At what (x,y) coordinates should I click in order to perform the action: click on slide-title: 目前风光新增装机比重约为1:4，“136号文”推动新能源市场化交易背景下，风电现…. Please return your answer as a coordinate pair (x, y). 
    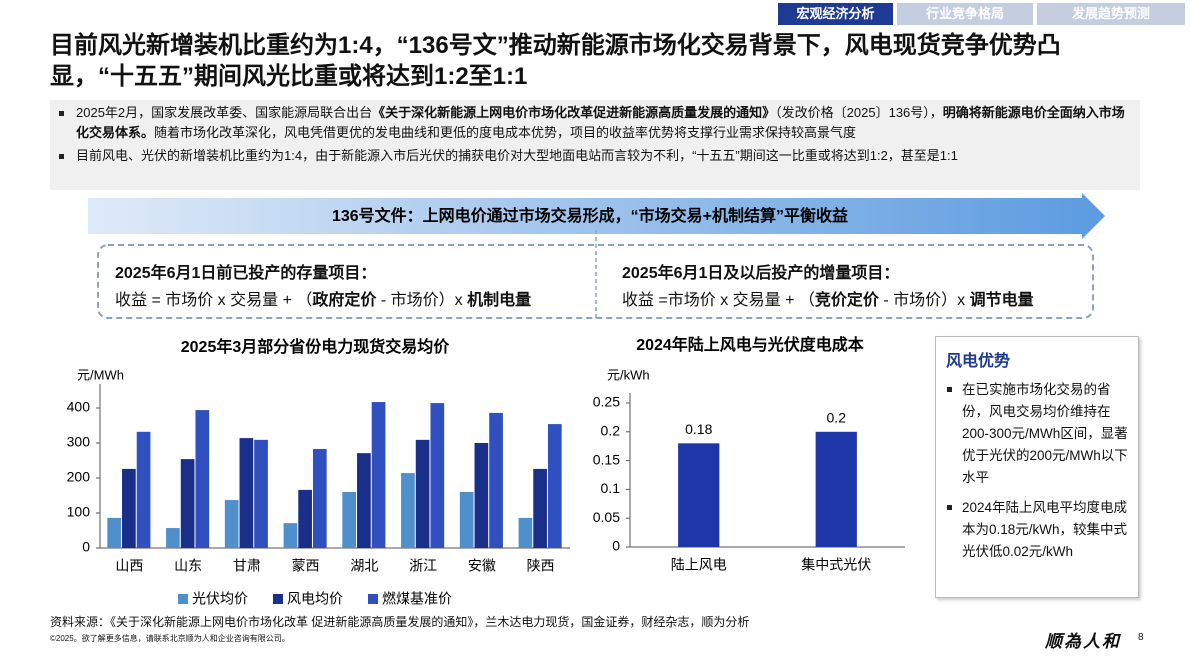
    Looking at the image, I should click on (555, 61).